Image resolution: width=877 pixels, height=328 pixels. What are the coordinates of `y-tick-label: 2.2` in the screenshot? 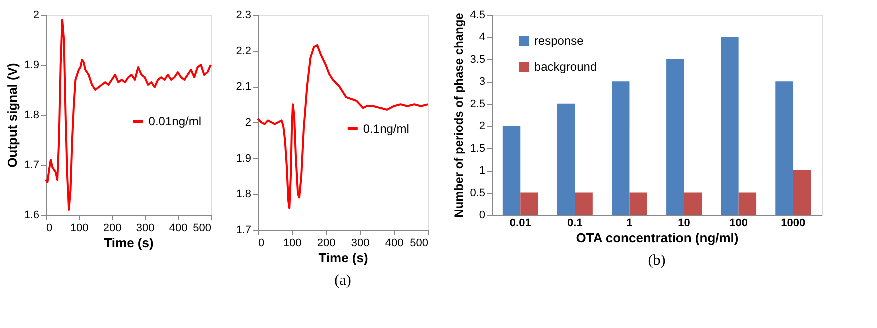 It's located at (244, 51).